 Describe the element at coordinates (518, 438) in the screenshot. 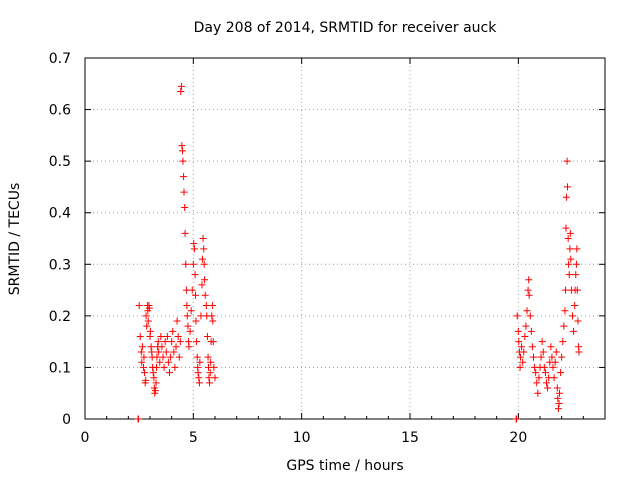

I see `x-tick-label: 20` at that location.